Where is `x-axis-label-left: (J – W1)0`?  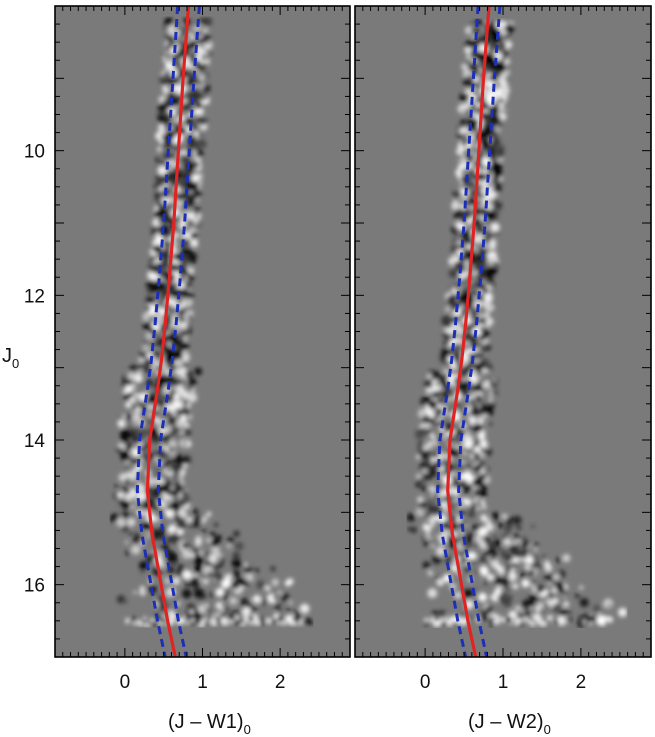
x-axis-label-left: (J – W1)0 is located at coordinates (209, 724).